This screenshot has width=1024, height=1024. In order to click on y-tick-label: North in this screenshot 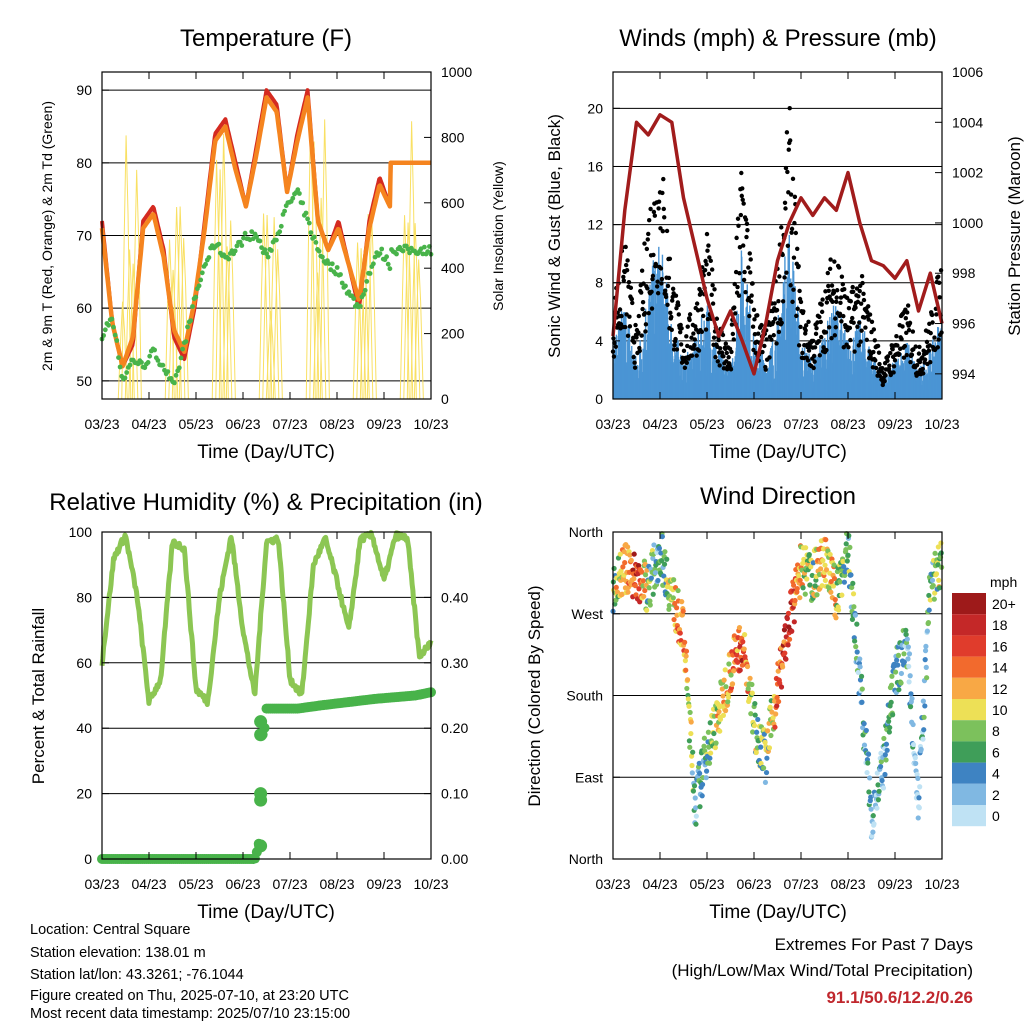, I will do `click(586, 532)`.